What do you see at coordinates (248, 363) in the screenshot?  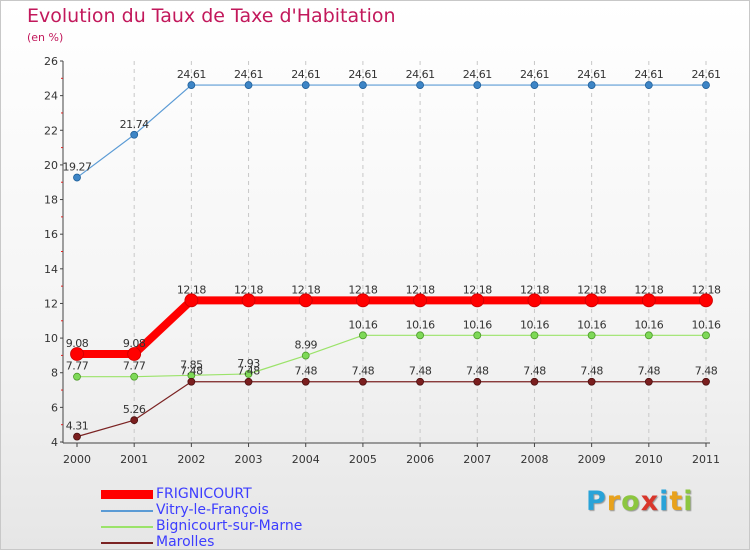 I see `data-label-bignicourt-sur-marne: 7.93` at bounding box center [248, 363].